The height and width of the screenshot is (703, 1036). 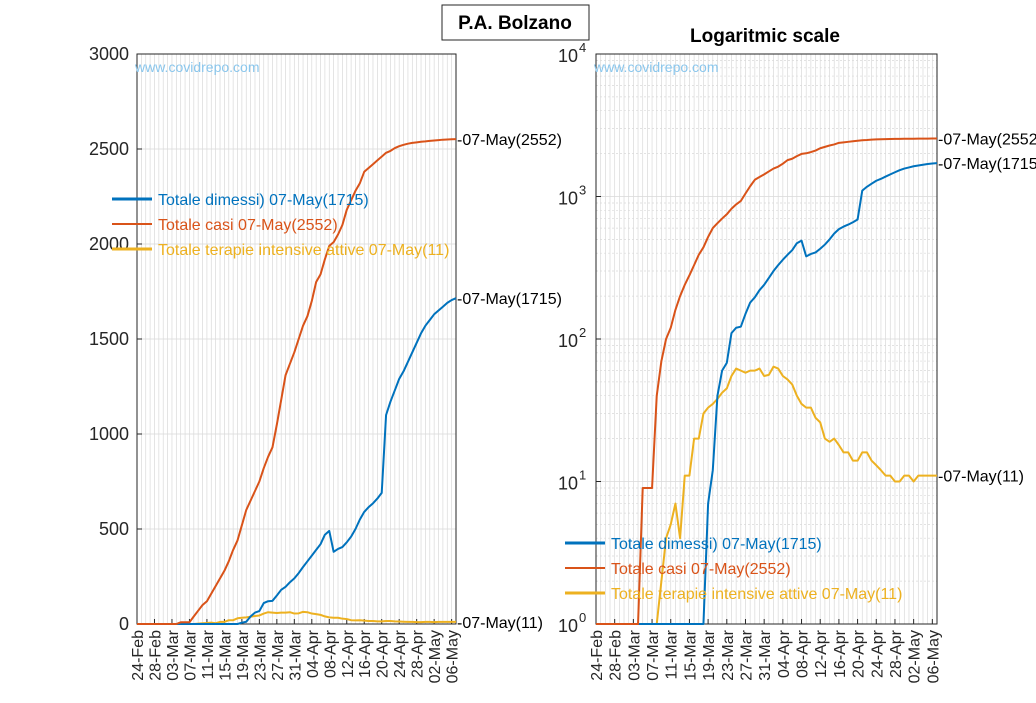 I want to click on y-tick-exponent: 1, so click(x=582, y=475).